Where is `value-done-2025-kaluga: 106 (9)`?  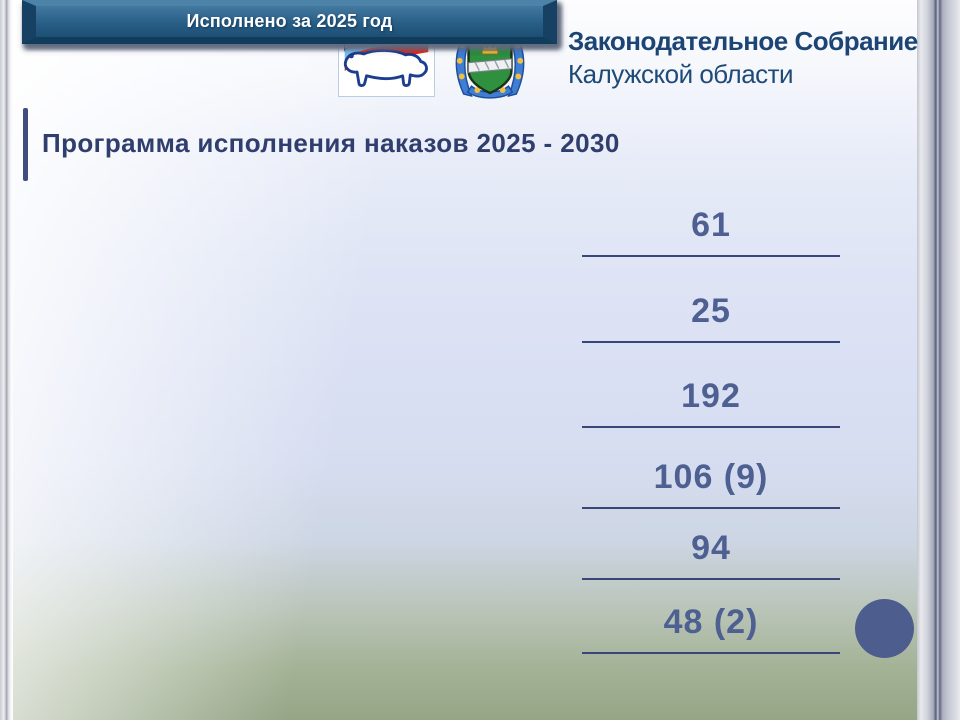
value-done-2025-kaluga: 106 (9) is located at coordinates (711, 477).